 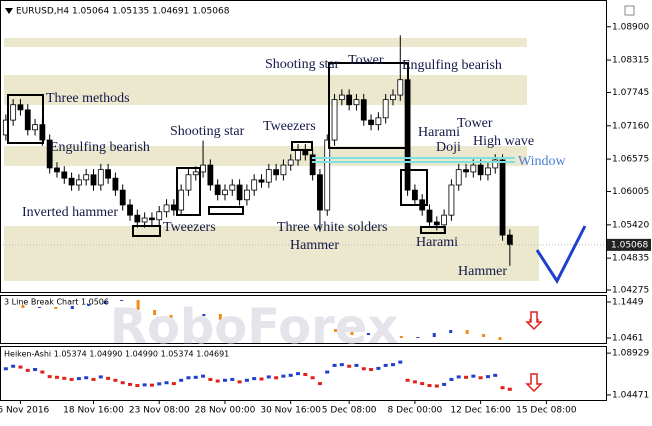 What do you see at coordinates (561, 255) in the screenshot?
I see `check-mark` at bounding box center [561, 255].